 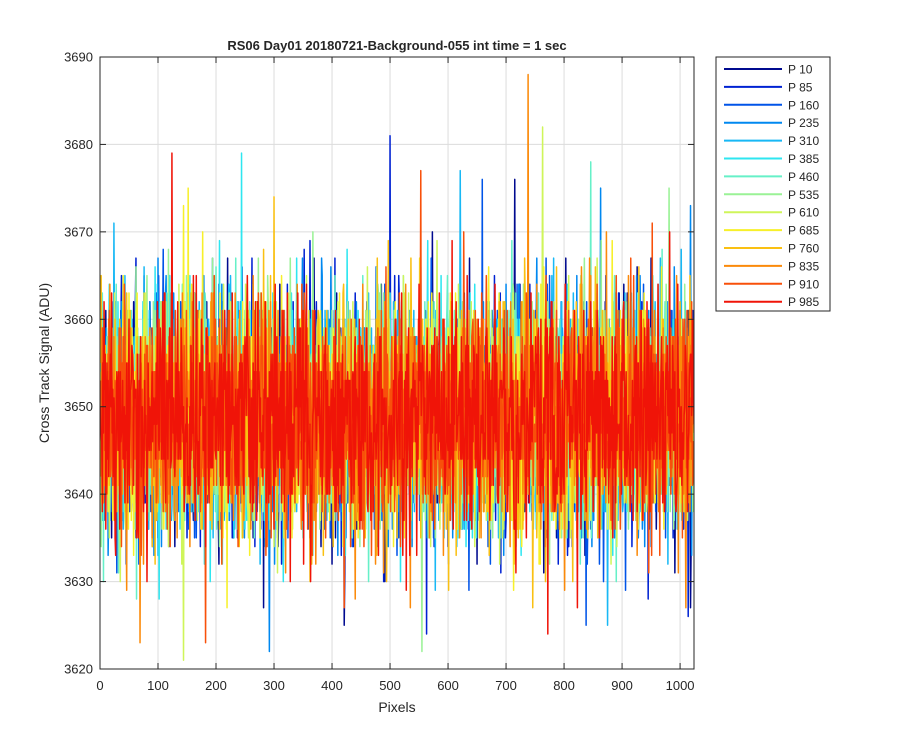 I want to click on legend-label-p385: P 385, so click(x=803, y=159).